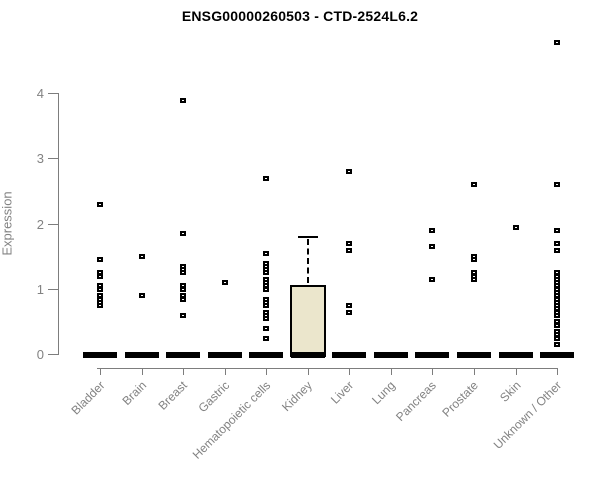  Describe the element at coordinates (40, 224) in the screenshot. I see `y-axis-tick-label: 2` at that location.